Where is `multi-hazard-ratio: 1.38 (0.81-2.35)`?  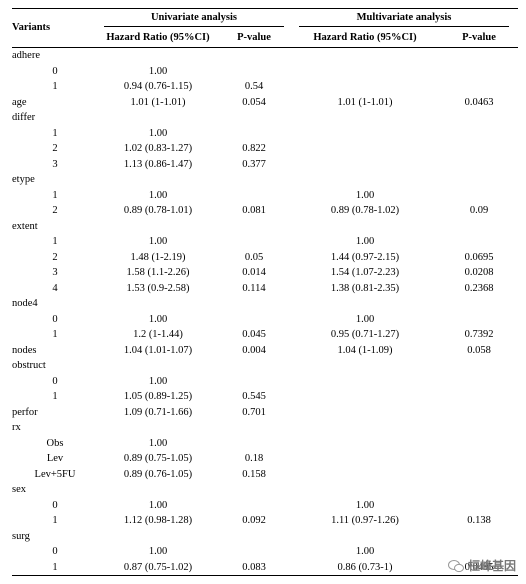
multi-hazard-ratio: 1.38 (0.81-2.35) is located at coordinates (365, 288).